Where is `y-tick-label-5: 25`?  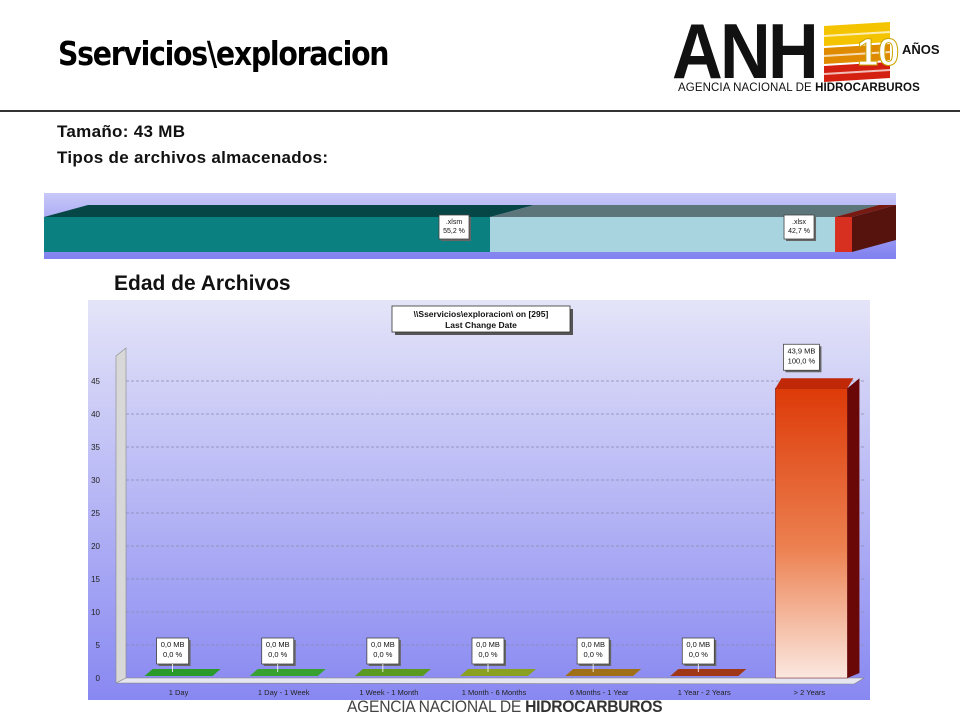 y-tick-label-5: 25 is located at coordinates (95, 513).